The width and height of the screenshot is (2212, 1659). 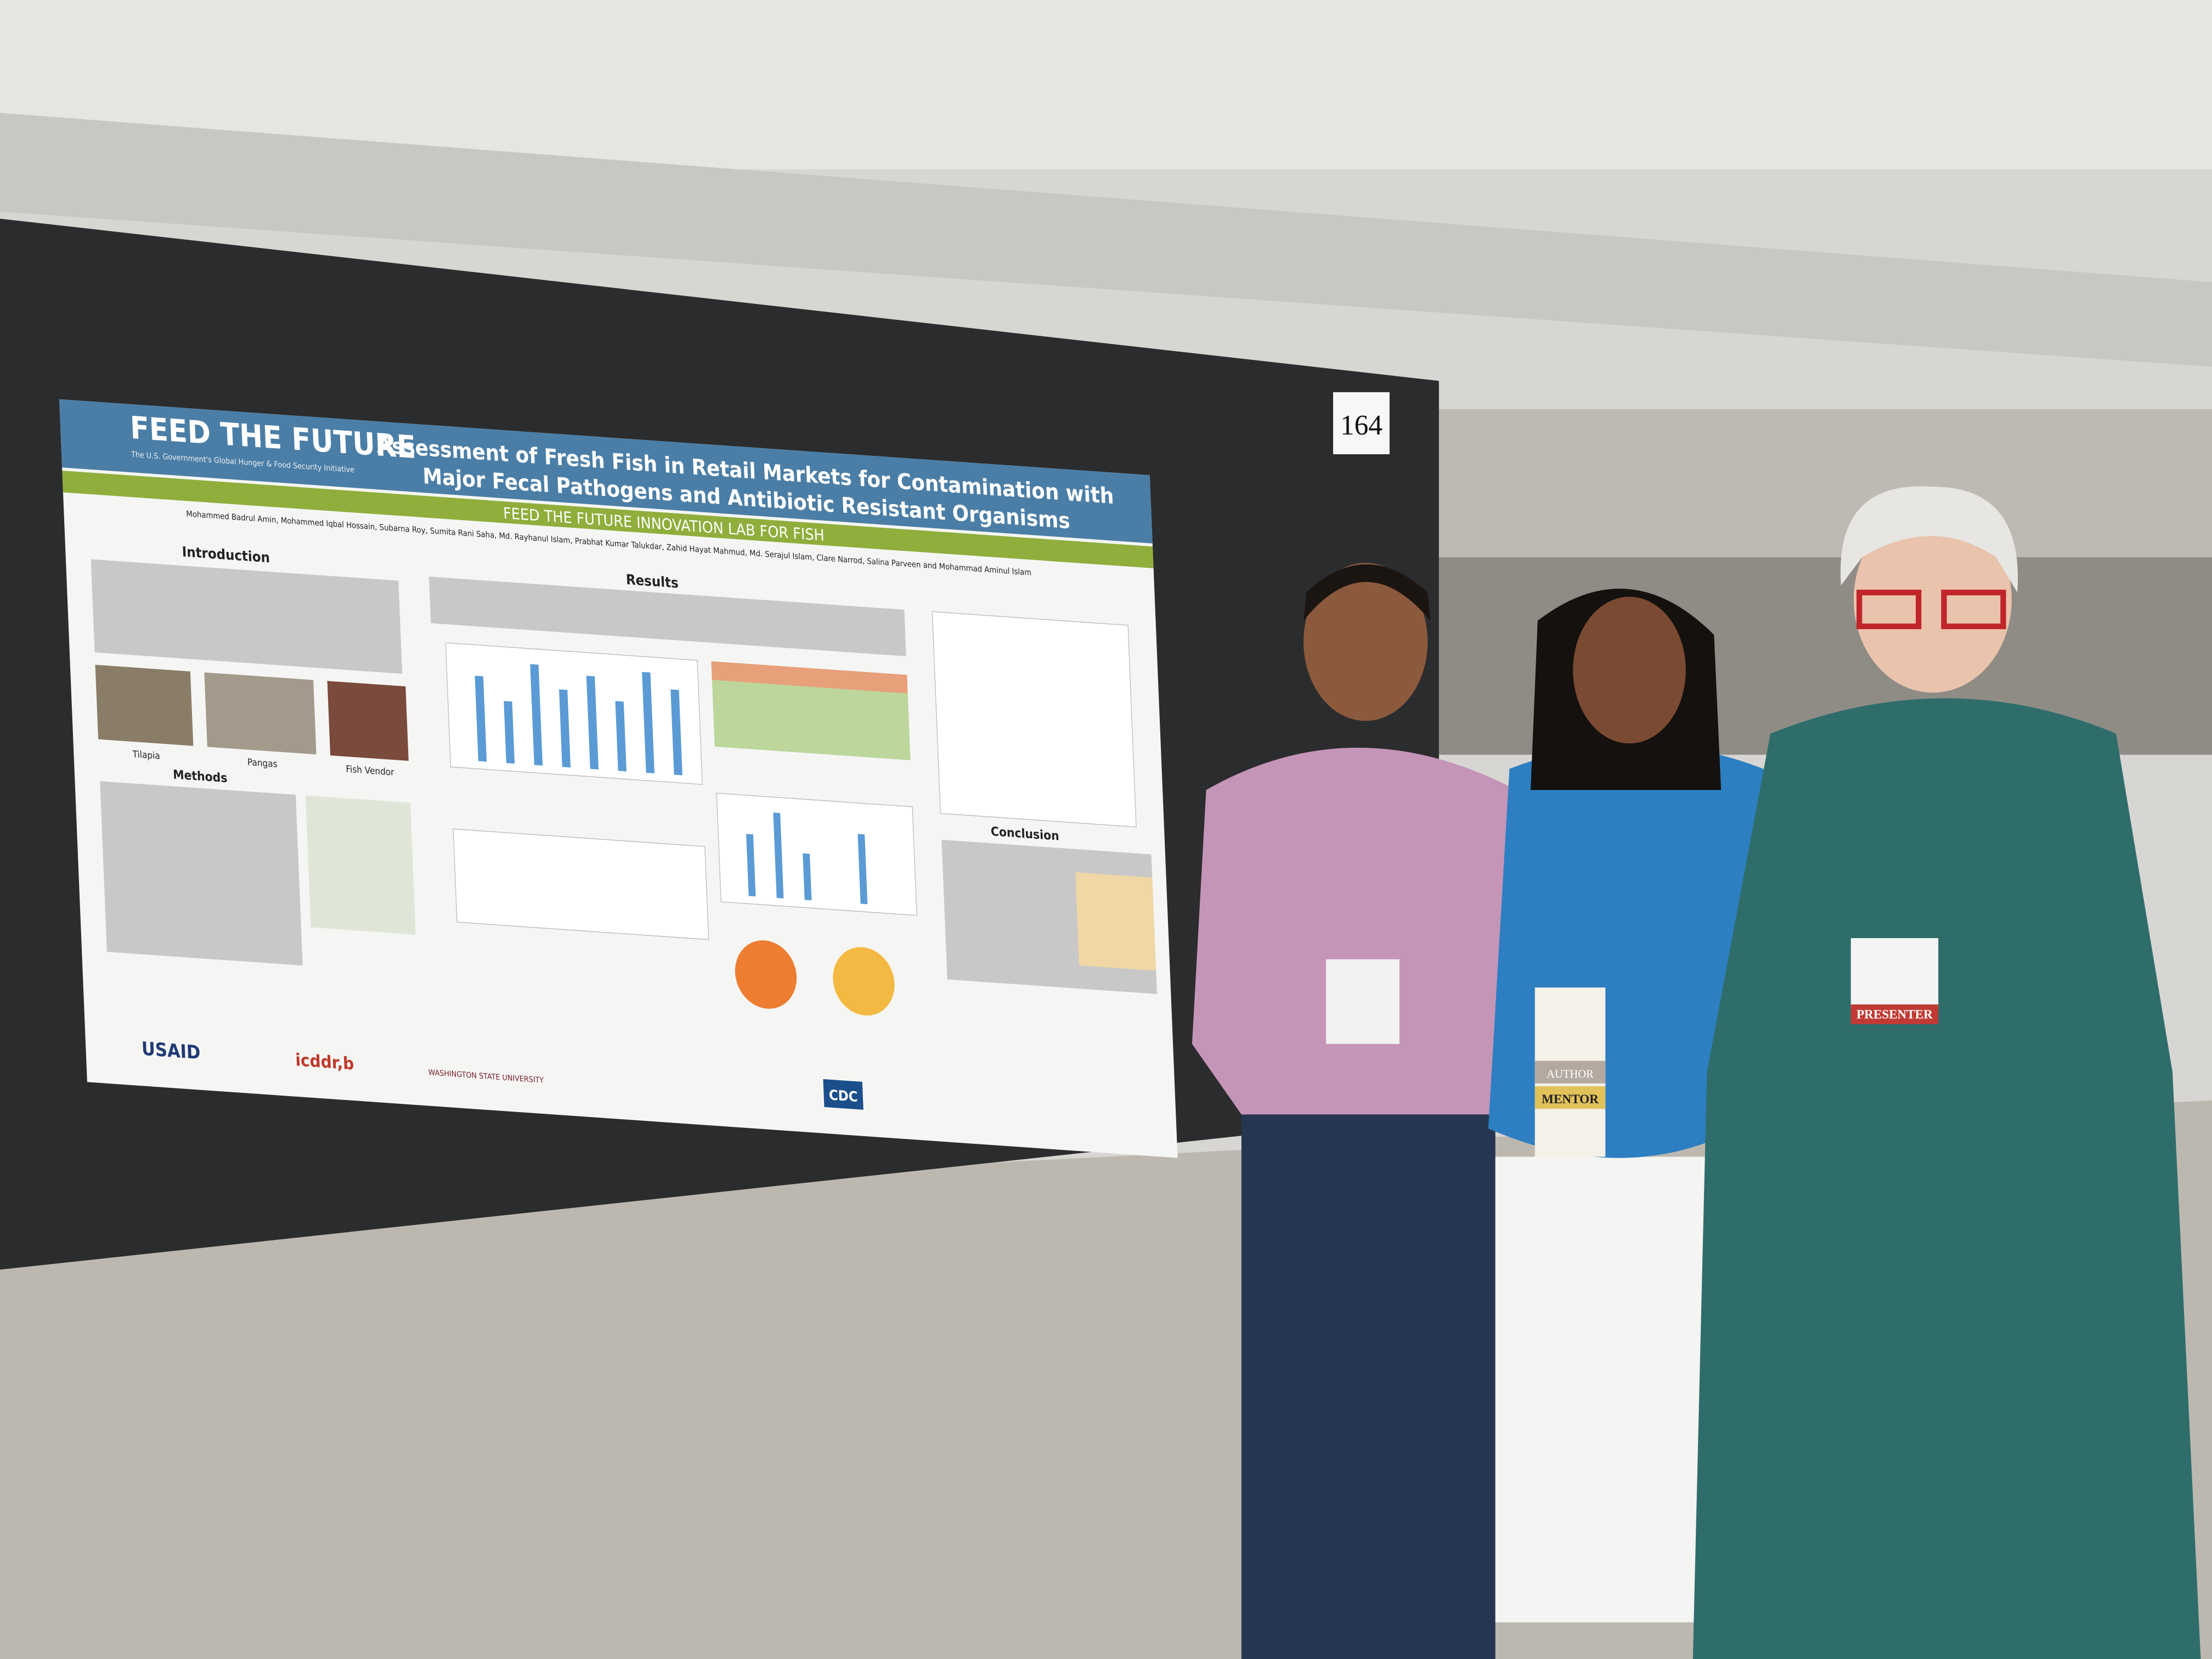 I want to click on number-card, so click(x=1362, y=423).